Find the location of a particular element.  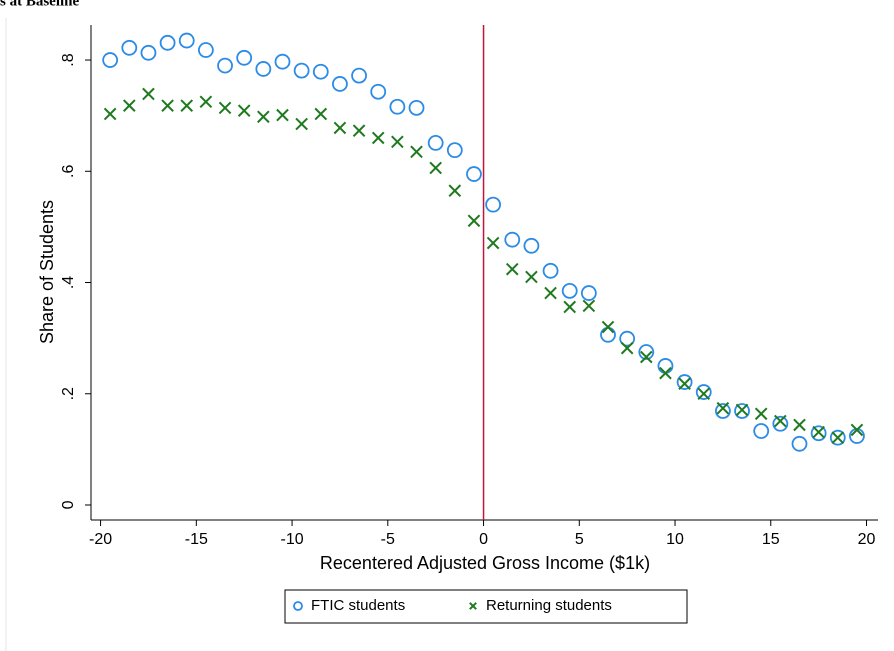

x-tick-label: 15 is located at coordinates (771, 539).